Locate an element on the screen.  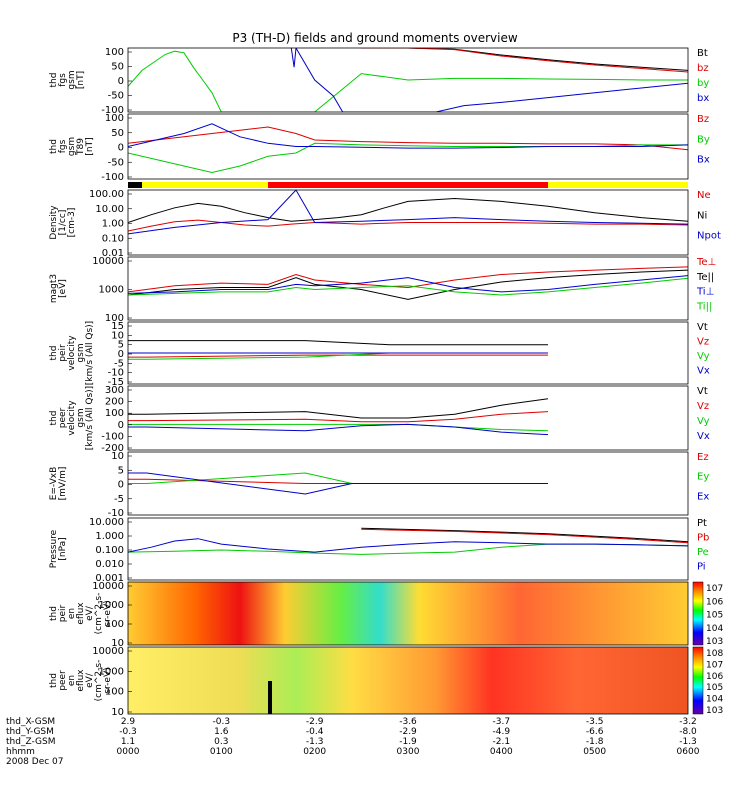
x-tick-label: 0.3 is located at coordinates (221, 742).